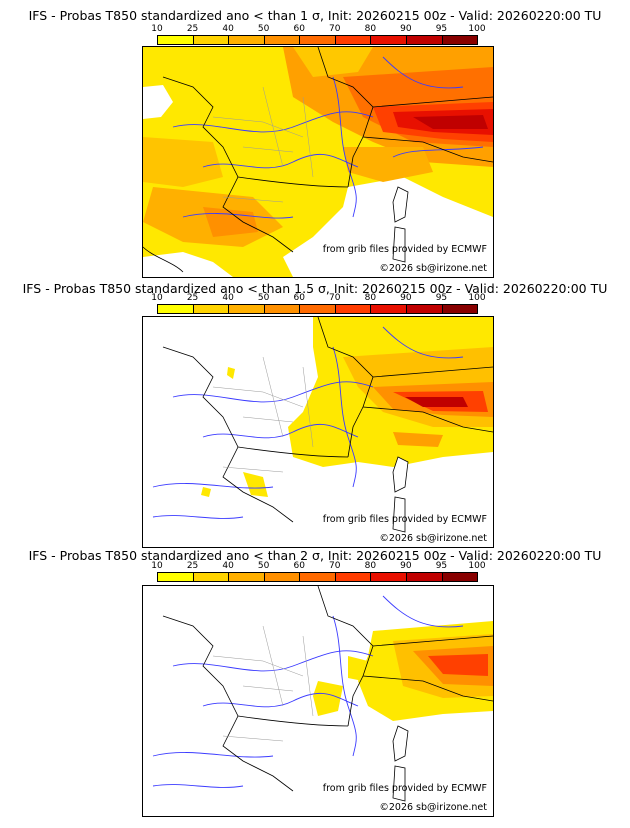 This screenshot has width=630, height=828. Describe the element at coordinates (433, 807) in the screenshot. I see `panel-3-copyright: ©2026 sb@irizone.net` at that location.